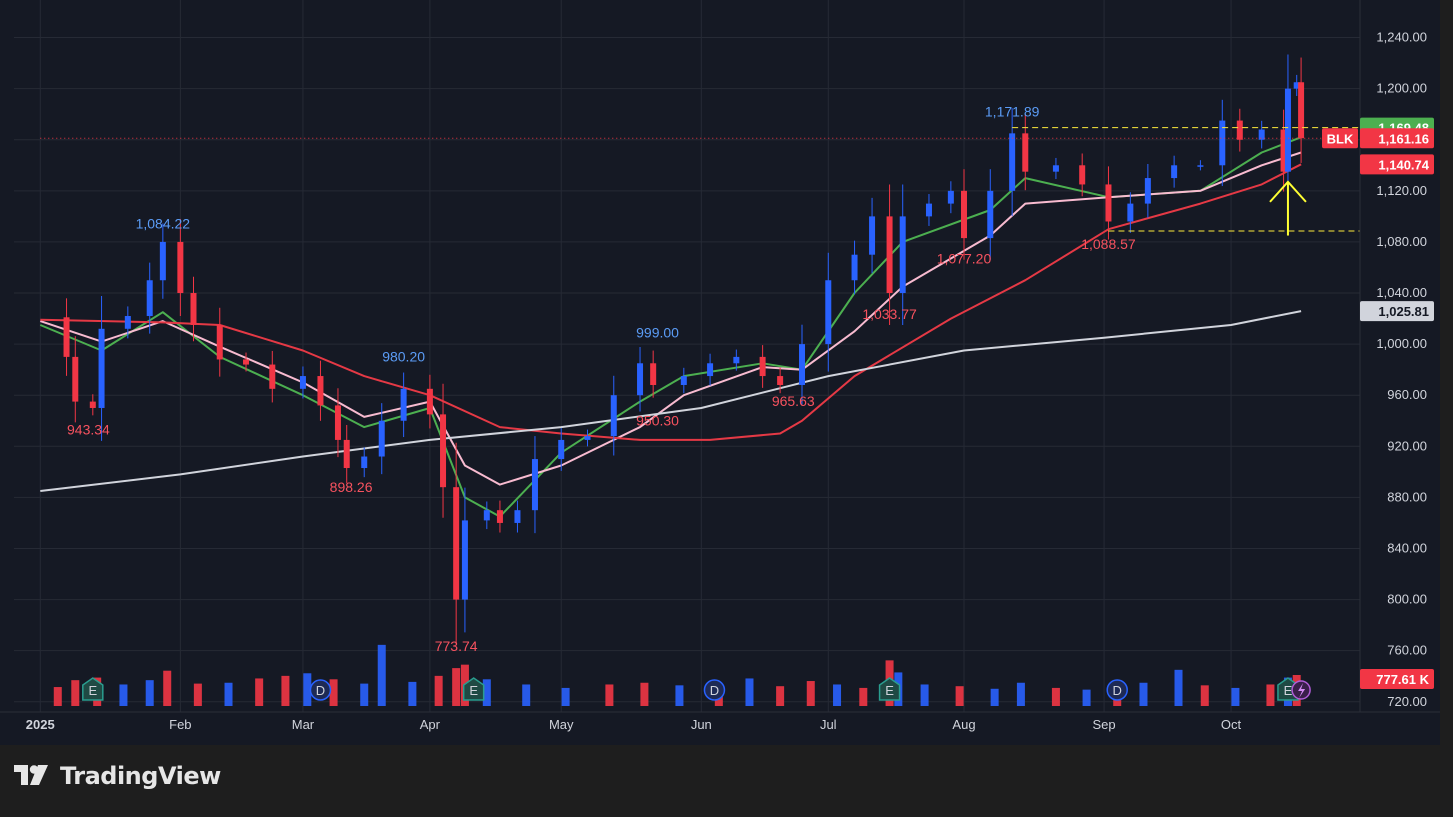  I want to click on dividend-event-icon, so click(1117, 690).